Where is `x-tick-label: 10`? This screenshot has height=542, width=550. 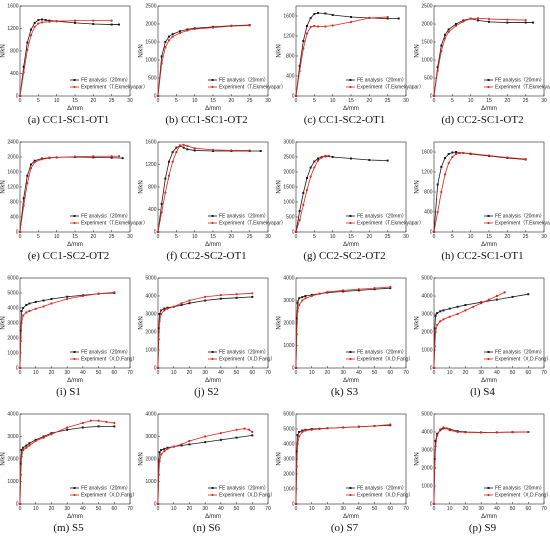 x-tick-label: 10 is located at coordinates (57, 237).